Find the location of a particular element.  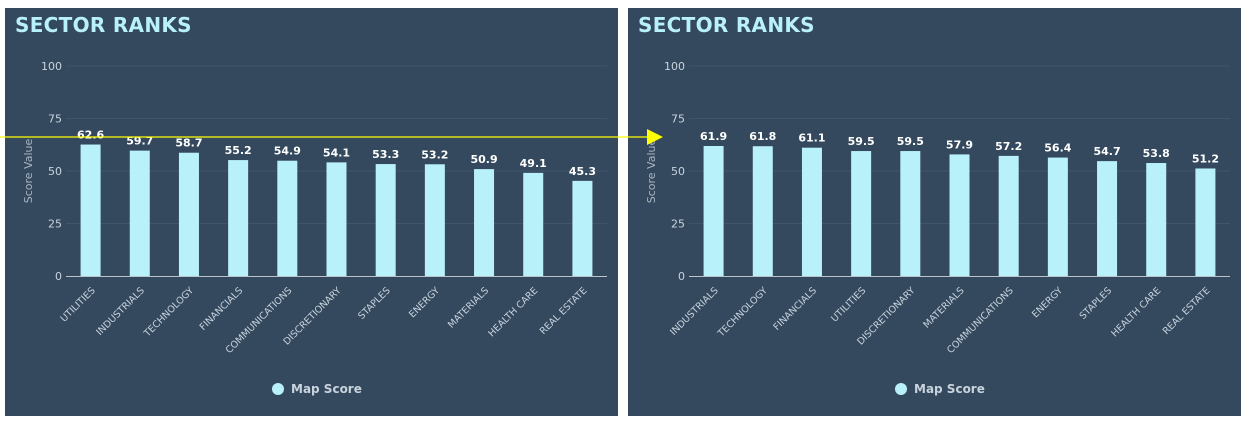

data-label: 53.3 is located at coordinates (385, 154).